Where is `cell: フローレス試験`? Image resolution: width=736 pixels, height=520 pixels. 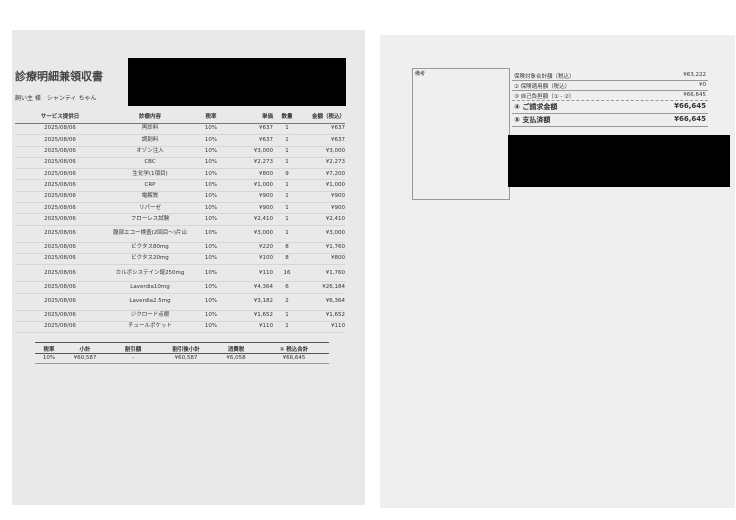
cell: フローレス試験 is located at coordinates (150, 218).